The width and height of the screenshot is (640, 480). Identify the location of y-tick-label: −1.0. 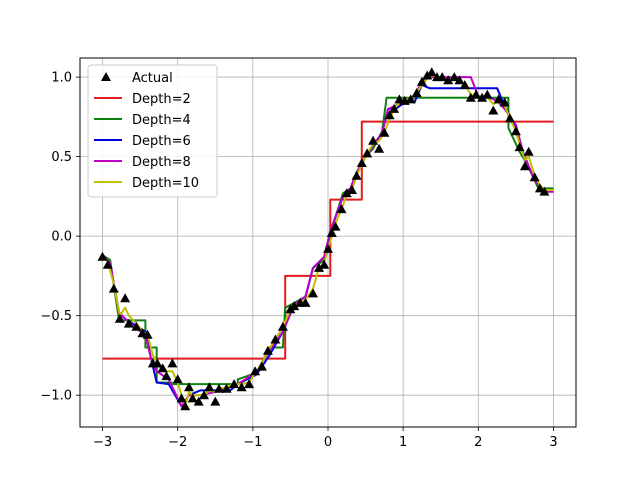
(56, 396).